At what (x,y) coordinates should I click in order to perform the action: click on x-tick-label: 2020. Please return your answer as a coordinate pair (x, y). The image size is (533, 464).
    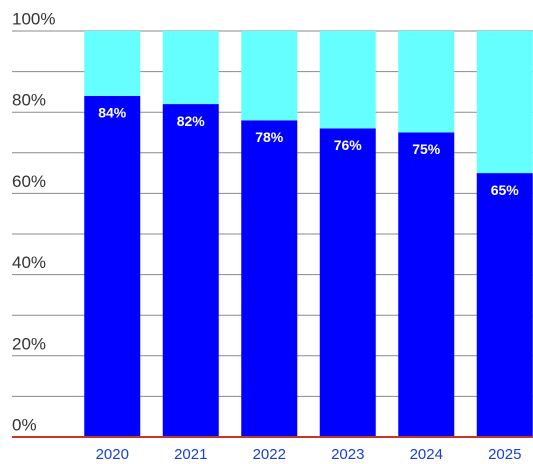
    Looking at the image, I should click on (112, 454).